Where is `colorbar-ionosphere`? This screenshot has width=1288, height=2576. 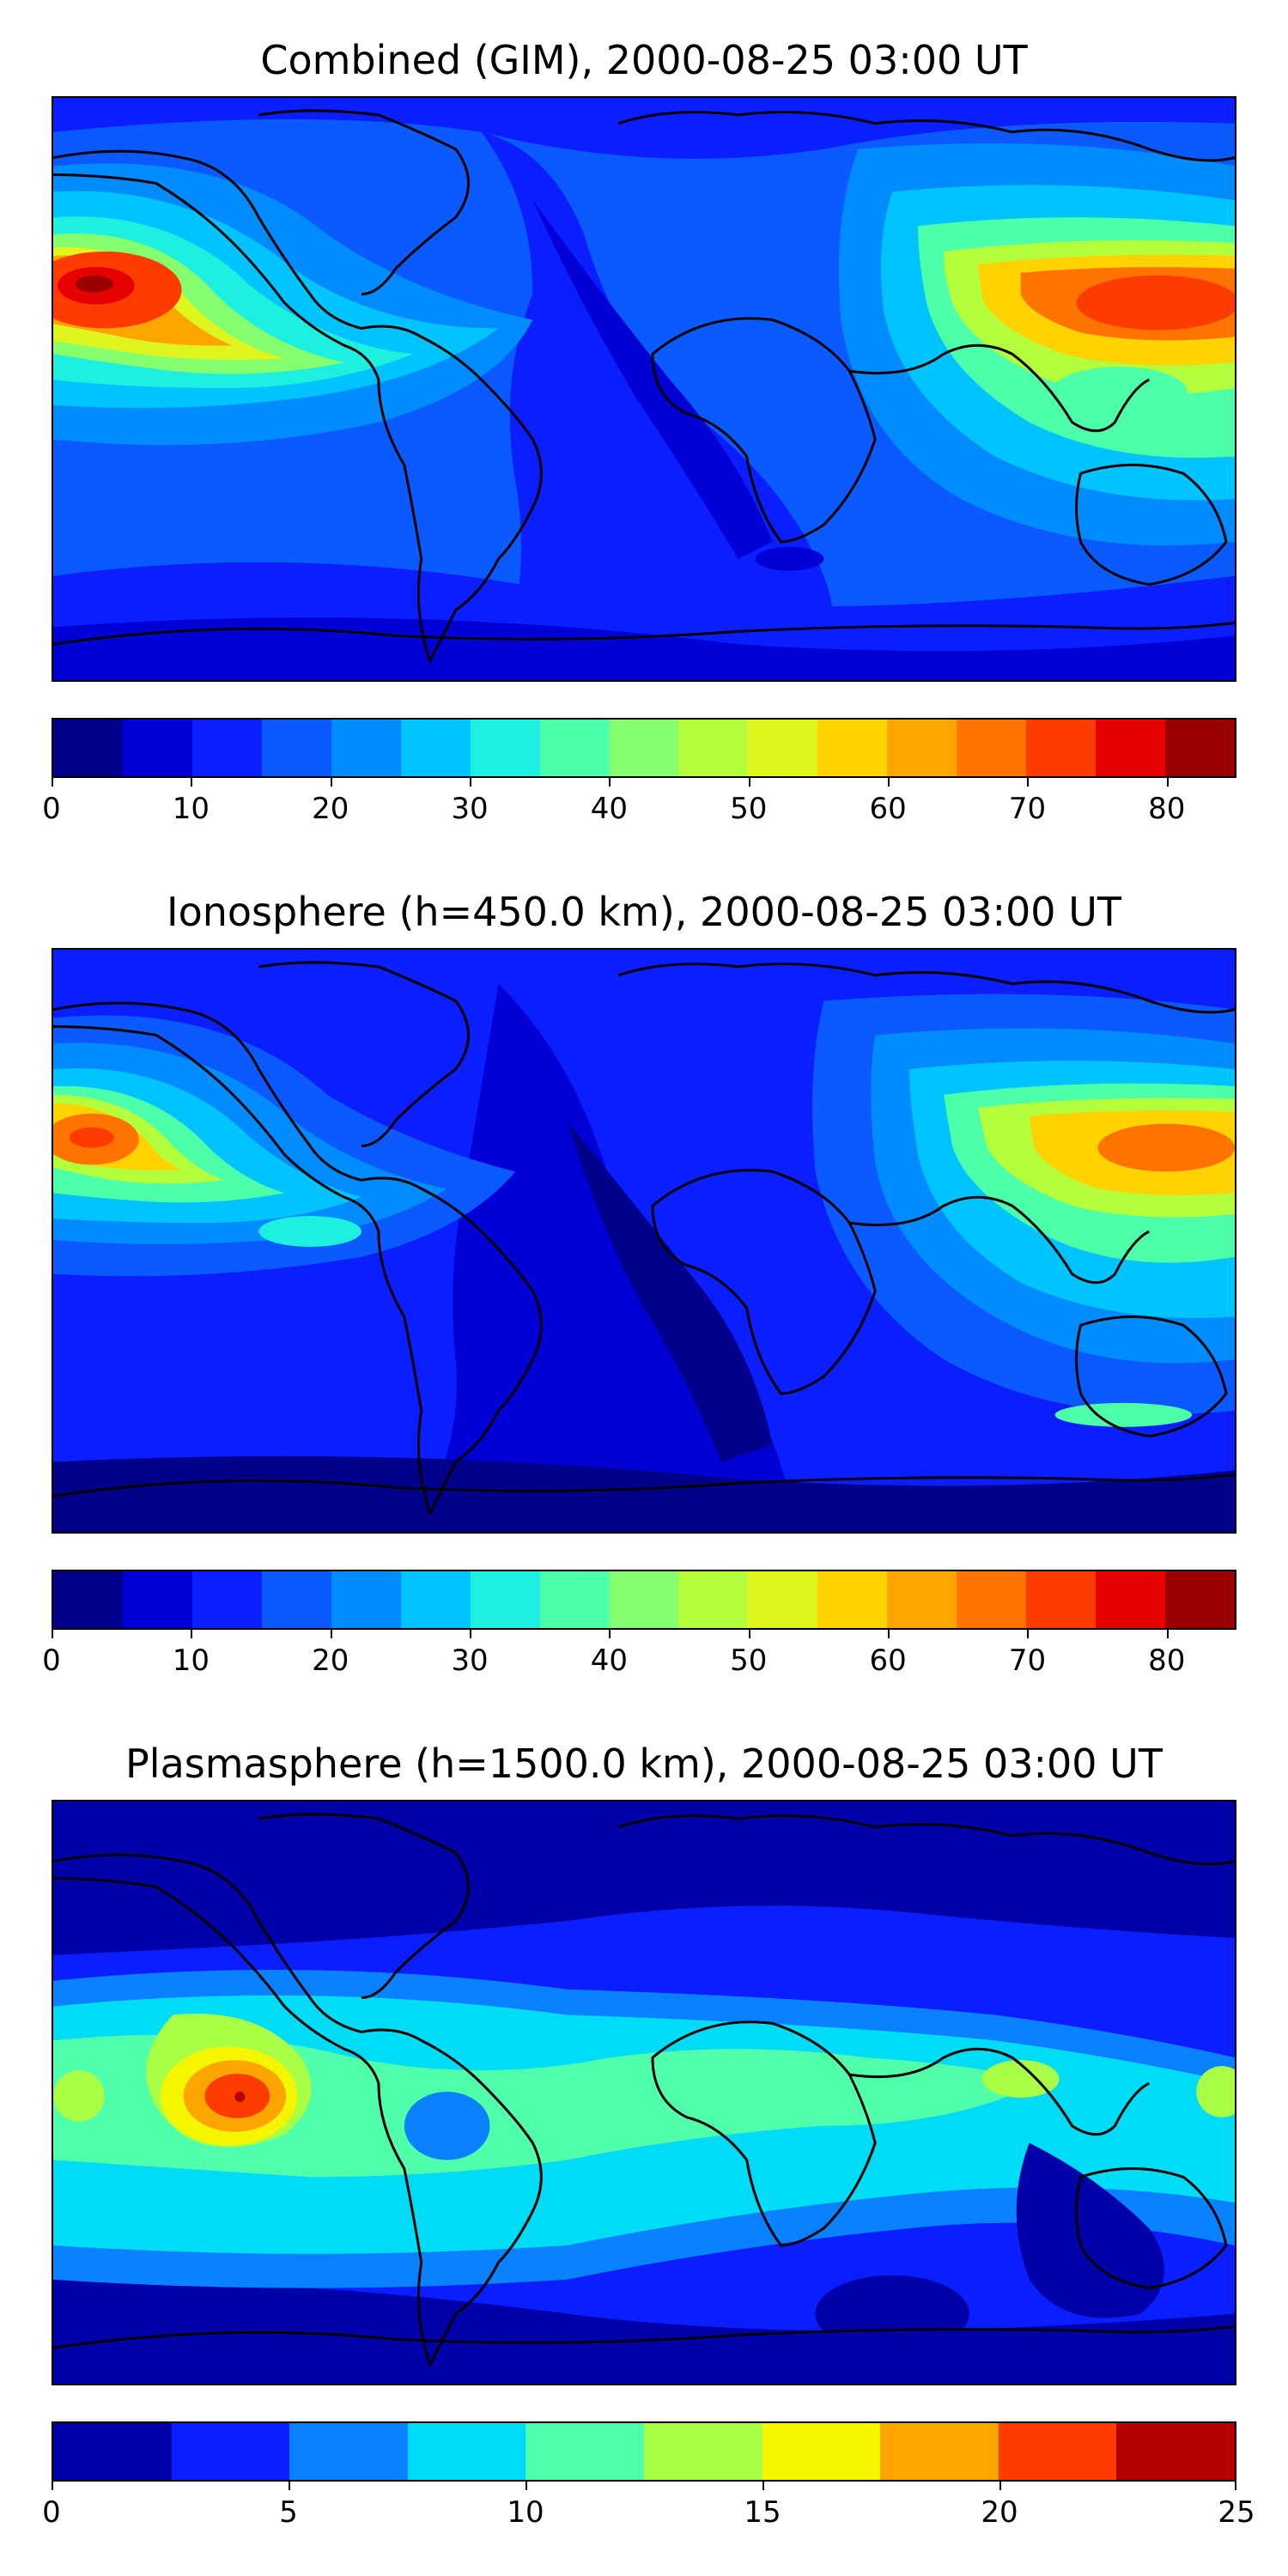
colorbar-ionosphere is located at coordinates (644, 1600).